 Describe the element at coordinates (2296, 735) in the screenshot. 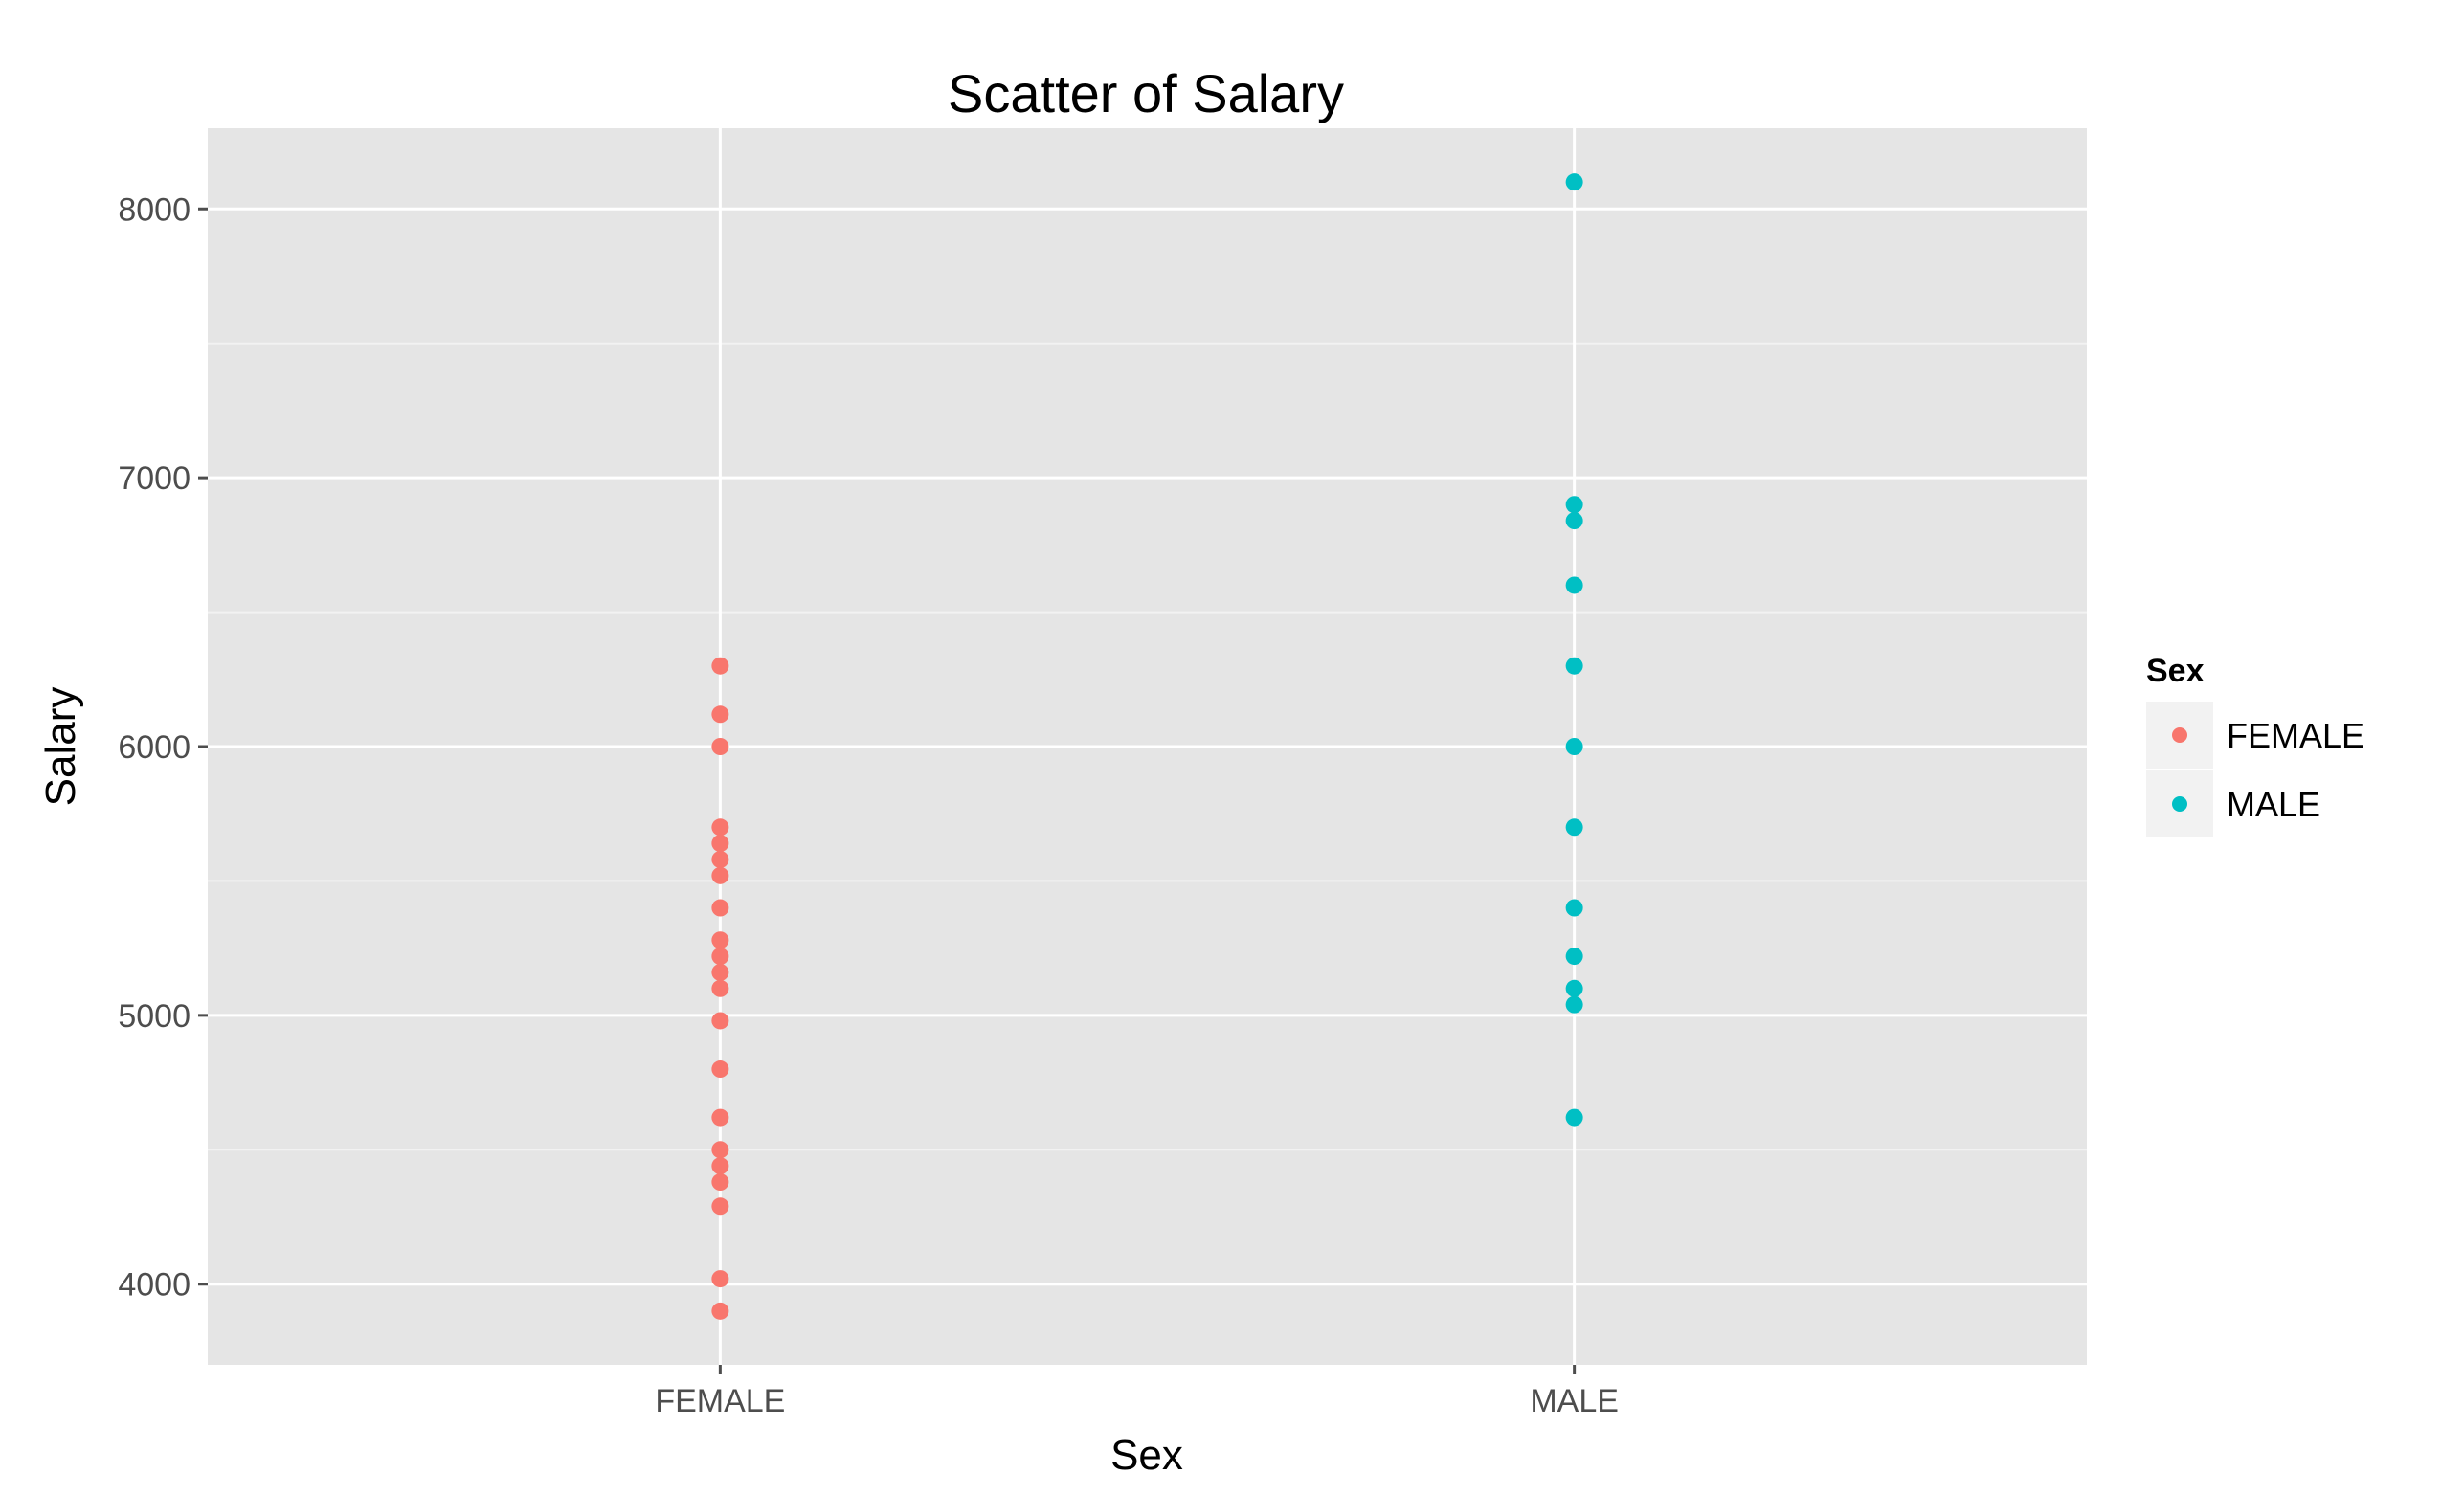

I see `legend-label-female: FEMALE` at that location.